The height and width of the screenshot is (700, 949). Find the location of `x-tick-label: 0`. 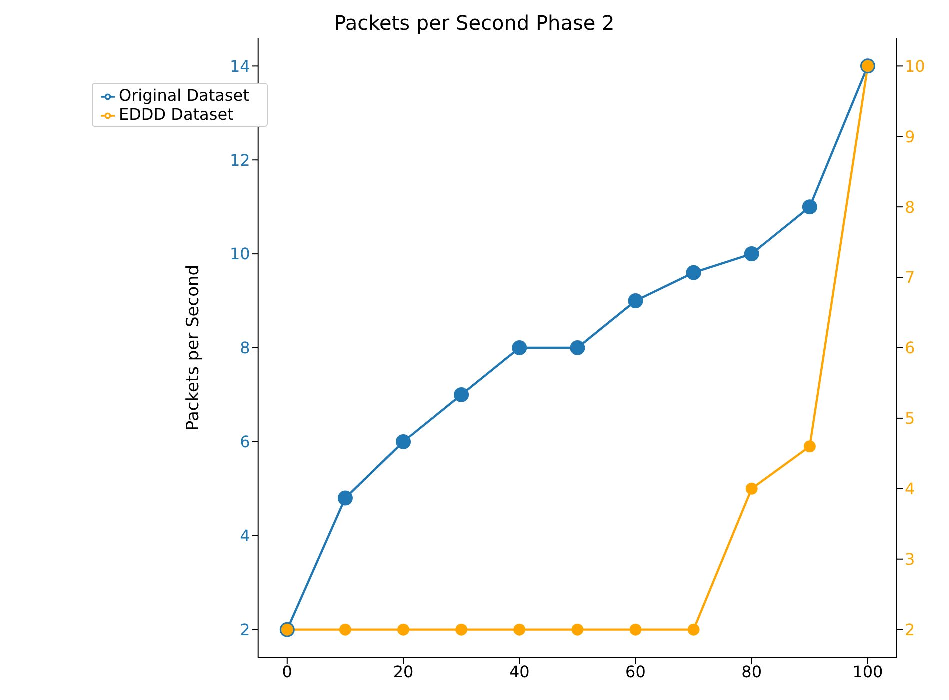

x-tick-label: 0 is located at coordinates (287, 672).